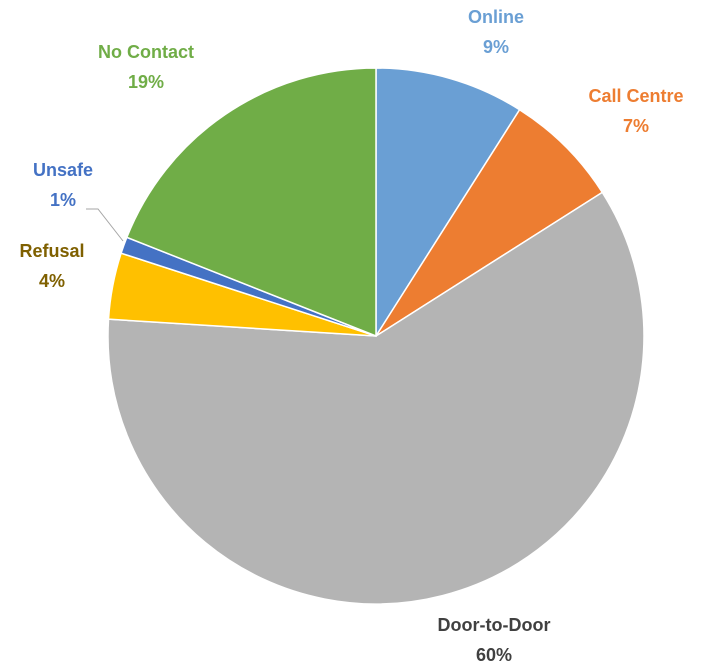  I want to click on category-label: Door-to-Door, so click(494, 625).